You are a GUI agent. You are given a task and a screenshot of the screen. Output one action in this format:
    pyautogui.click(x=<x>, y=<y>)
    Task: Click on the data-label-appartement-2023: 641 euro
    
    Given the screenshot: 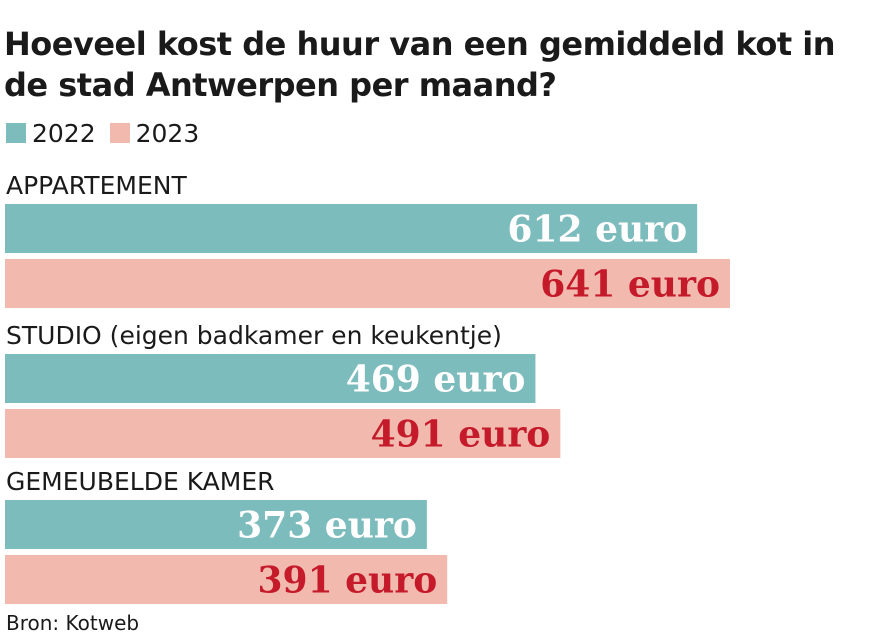 What is the action you would take?
    pyautogui.click(x=630, y=285)
    